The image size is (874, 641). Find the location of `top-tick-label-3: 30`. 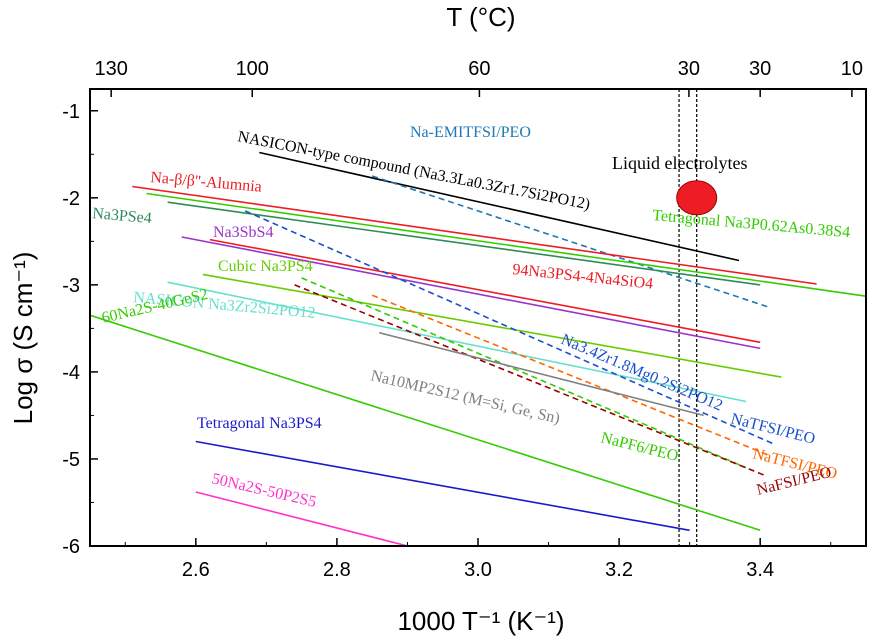

top-tick-label-3: 30 is located at coordinates (689, 69).